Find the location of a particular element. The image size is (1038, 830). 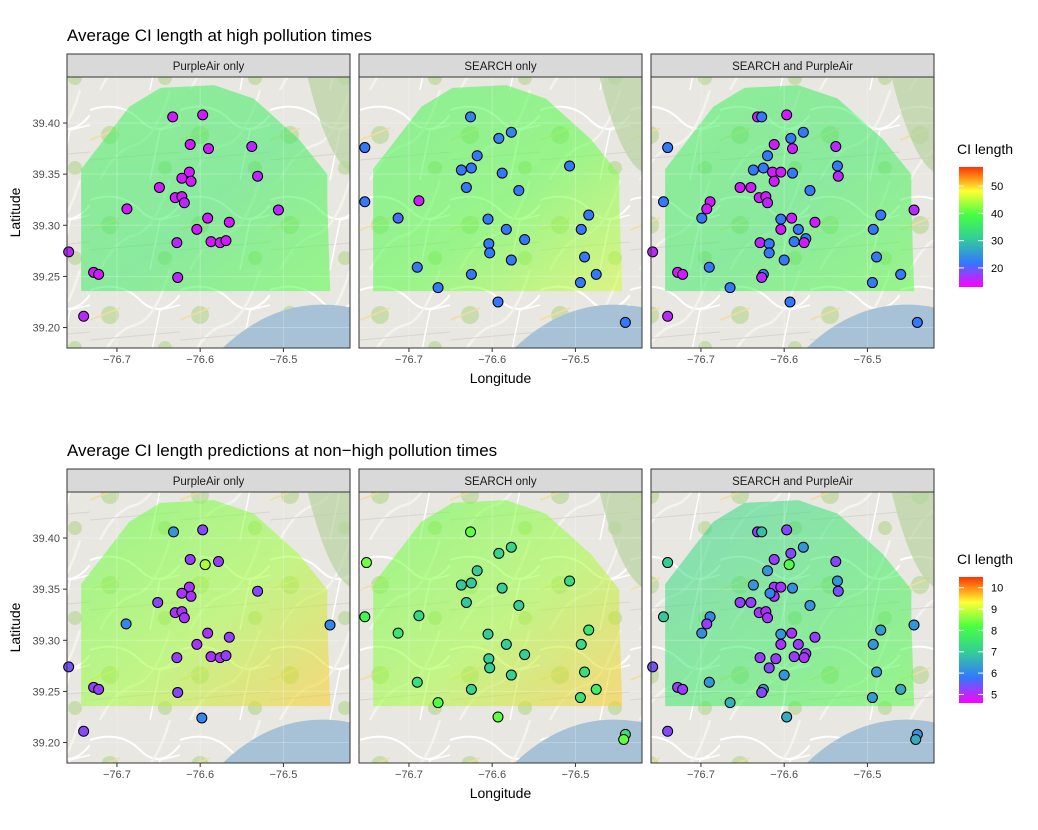

legend-title: CI length is located at coordinates (985, 149).